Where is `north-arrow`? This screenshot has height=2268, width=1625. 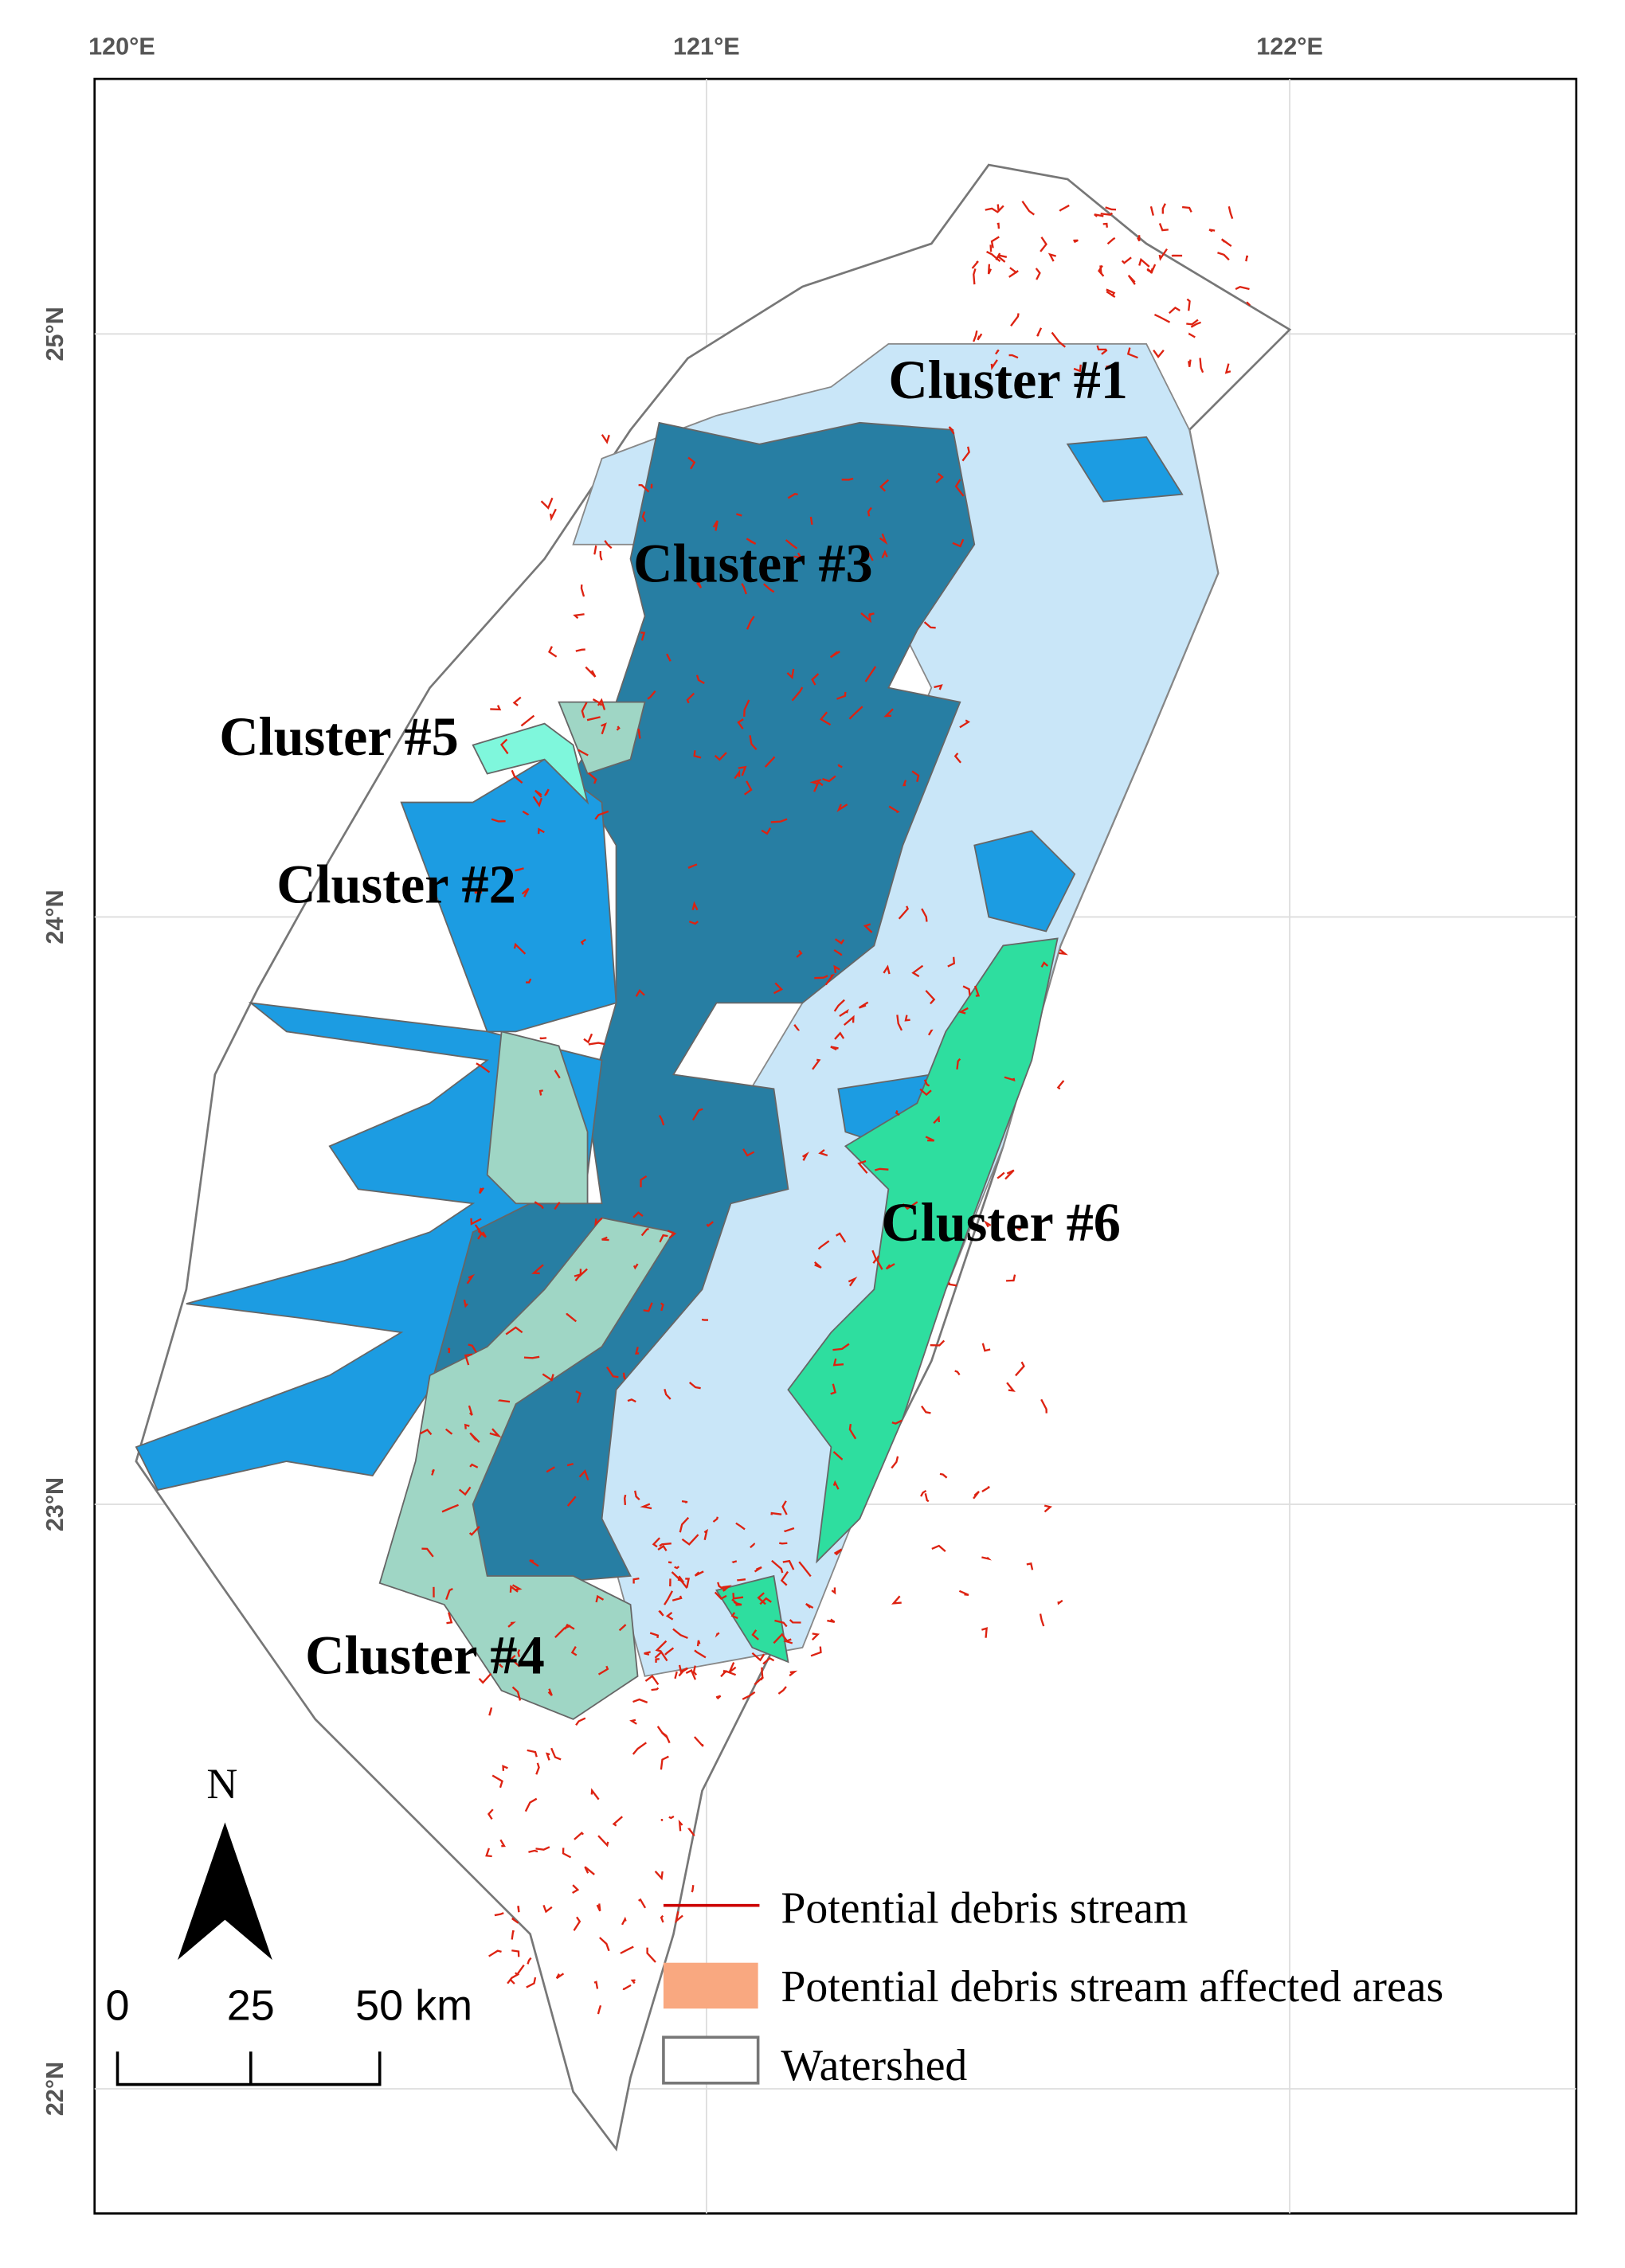 north-arrow is located at coordinates (225, 1891).